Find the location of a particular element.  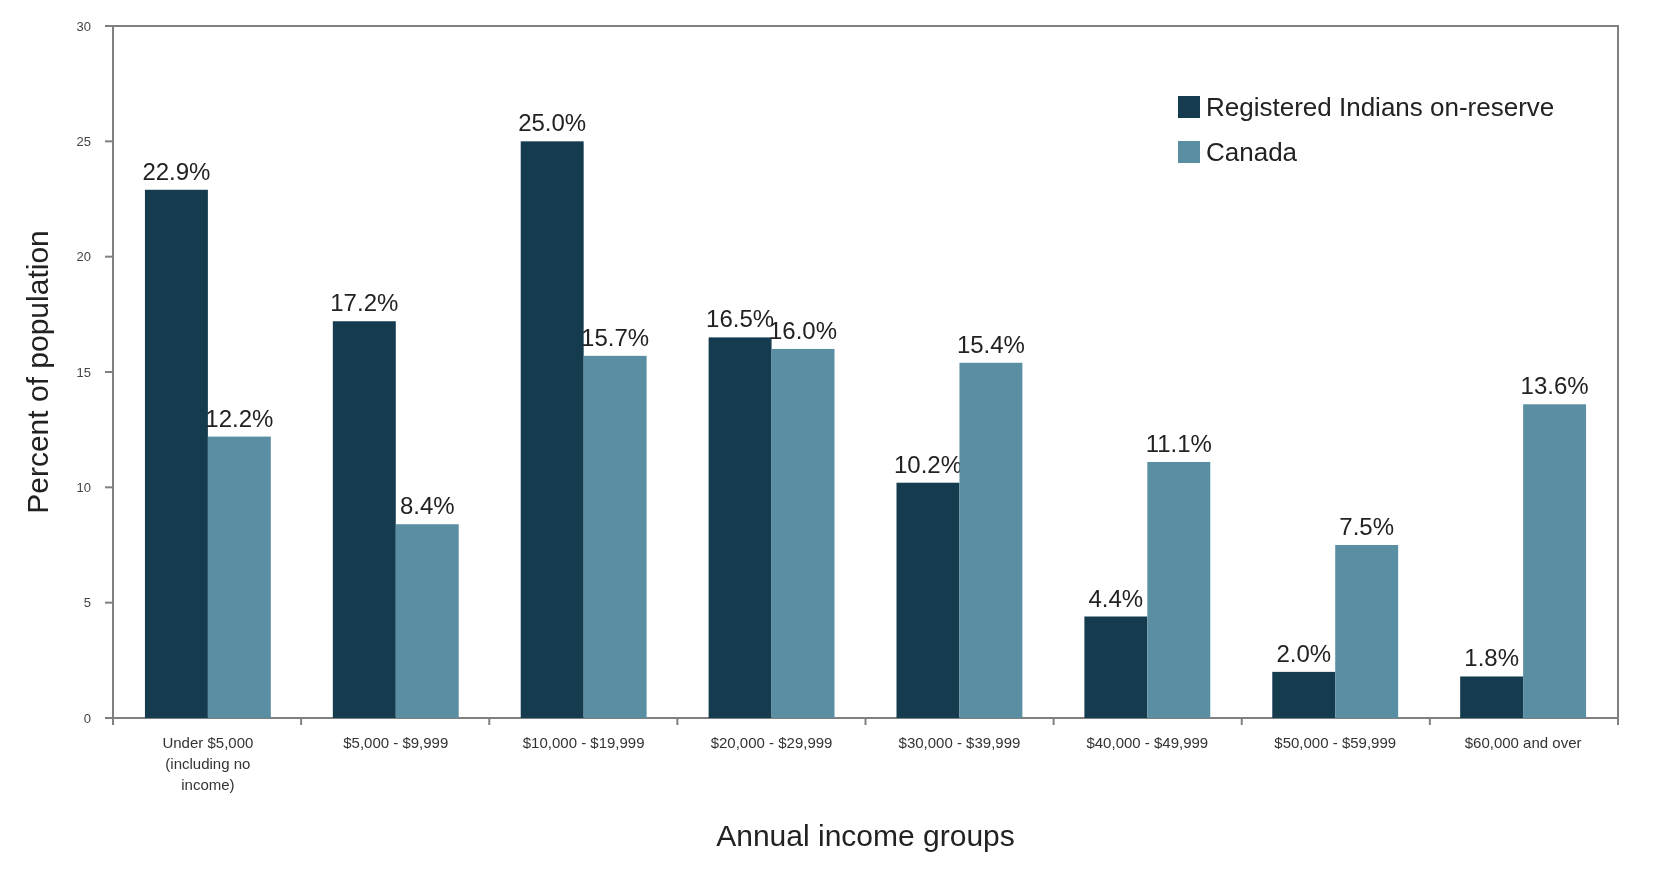

x-tick-label: $60,000 and over is located at coordinates (1523, 742).